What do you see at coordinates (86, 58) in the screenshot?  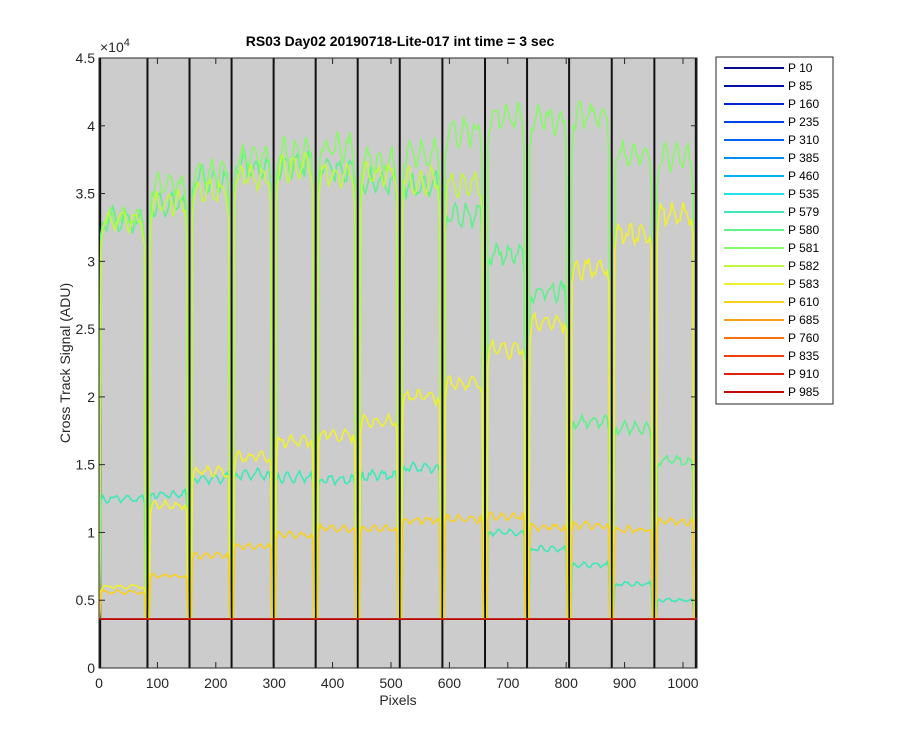 I see `y-tick-label-9: 4.5` at bounding box center [86, 58].